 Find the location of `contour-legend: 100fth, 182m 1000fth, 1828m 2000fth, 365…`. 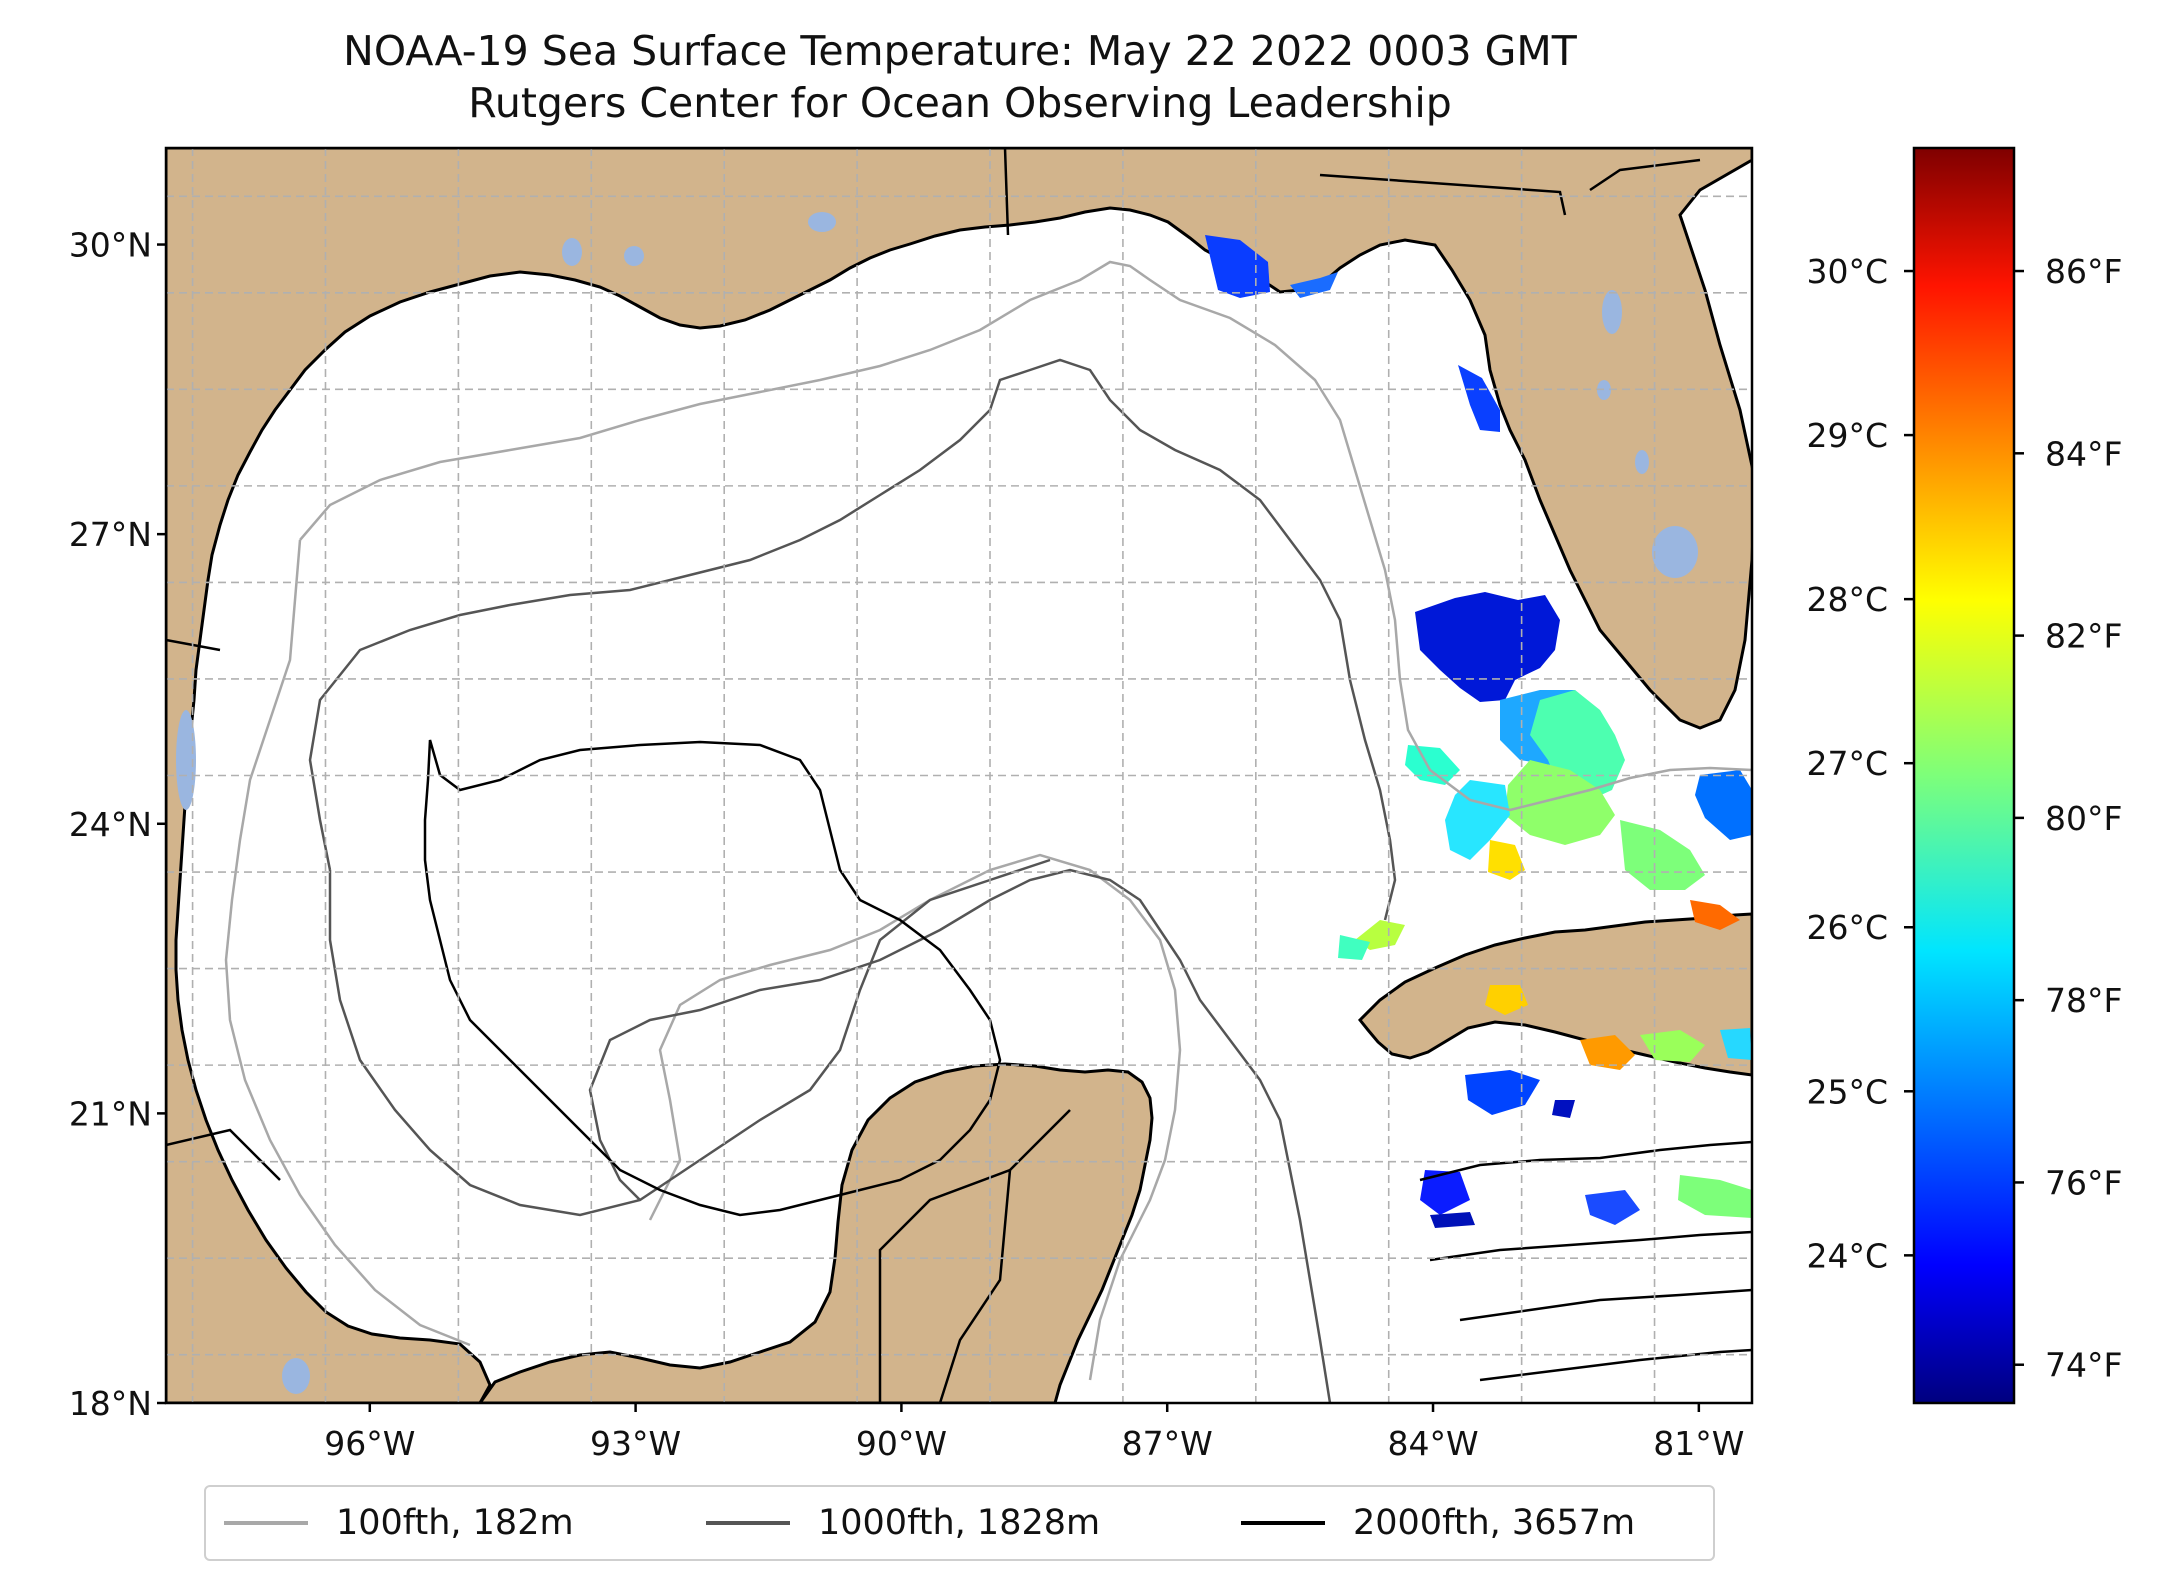

contour-legend: 100fth, 182m 1000fth, 1828m 2000fth, 365… is located at coordinates (959, 1523).